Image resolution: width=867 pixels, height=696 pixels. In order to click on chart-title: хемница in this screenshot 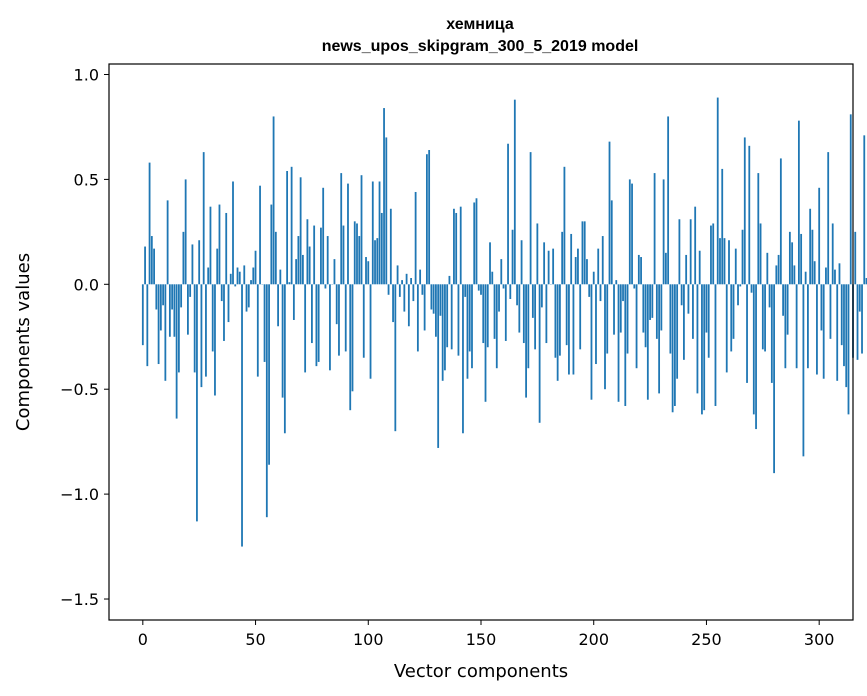, I will do `click(480, 24)`.